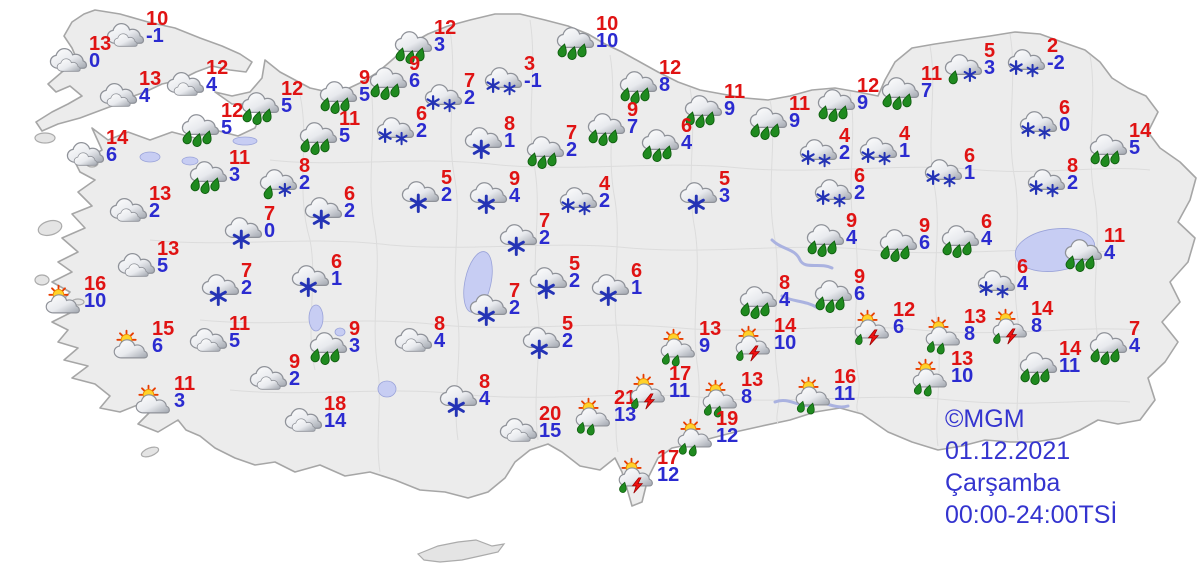 The image size is (1200, 578). What do you see at coordinates (136, 32) in the screenshot?
I see `weather-station: 10 -1` at bounding box center [136, 32].